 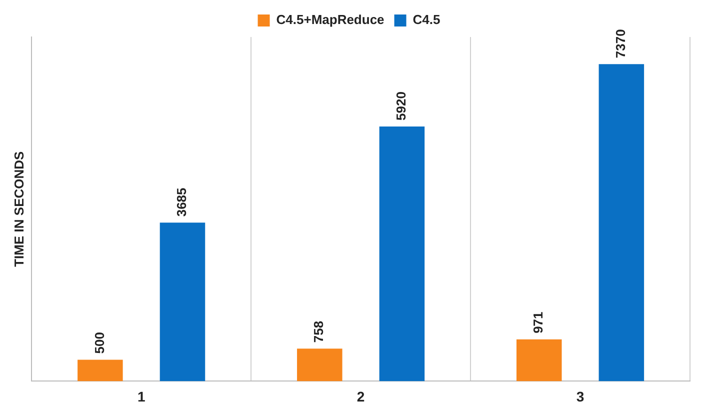 What do you see at coordinates (538, 323) in the screenshot?
I see `data-label: 971` at bounding box center [538, 323].